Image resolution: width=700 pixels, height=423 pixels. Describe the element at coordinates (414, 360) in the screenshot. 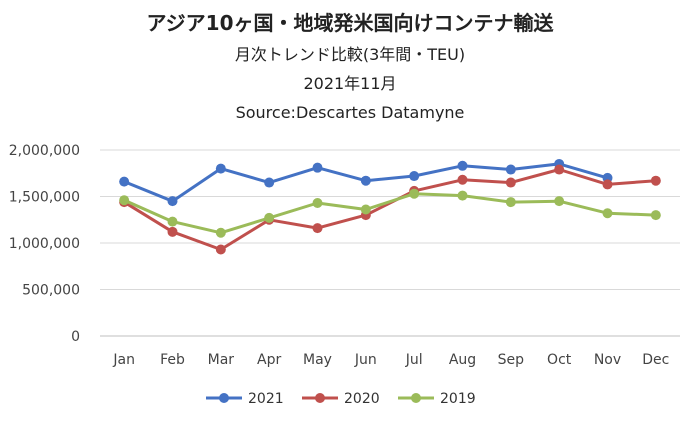

I see `x-tick-label: Jul` at that location.